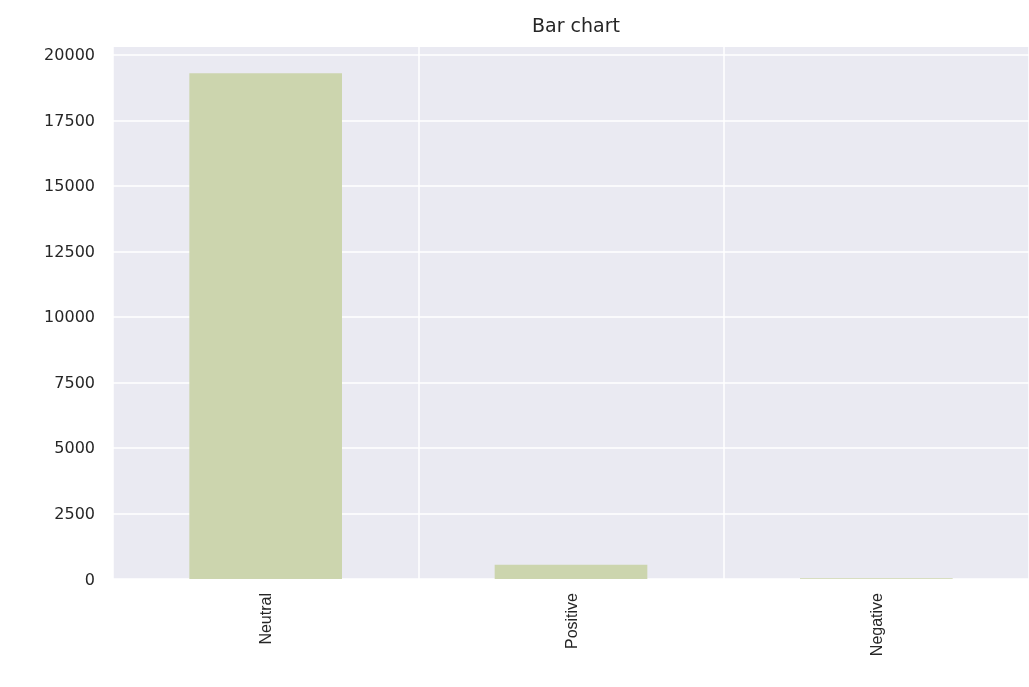  Describe the element at coordinates (576, 24) in the screenshot. I see `chart-title: Bar chart` at that location.